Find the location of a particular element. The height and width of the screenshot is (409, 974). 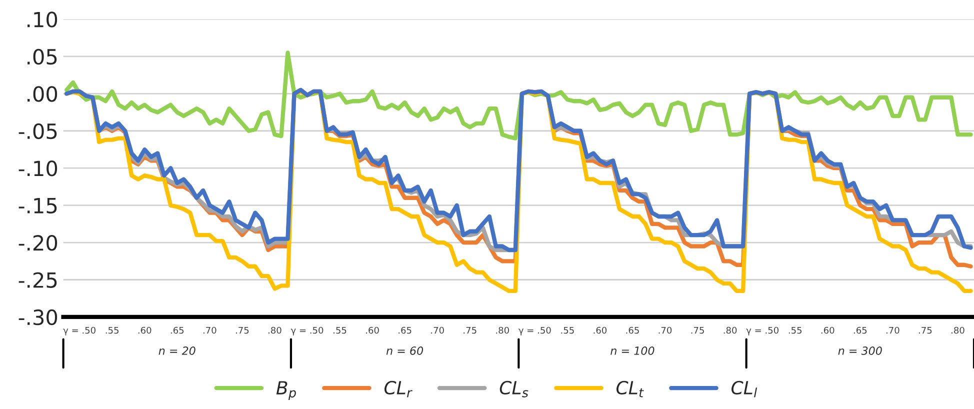

y-tick-label: -.30 is located at coordinates (38, 317).